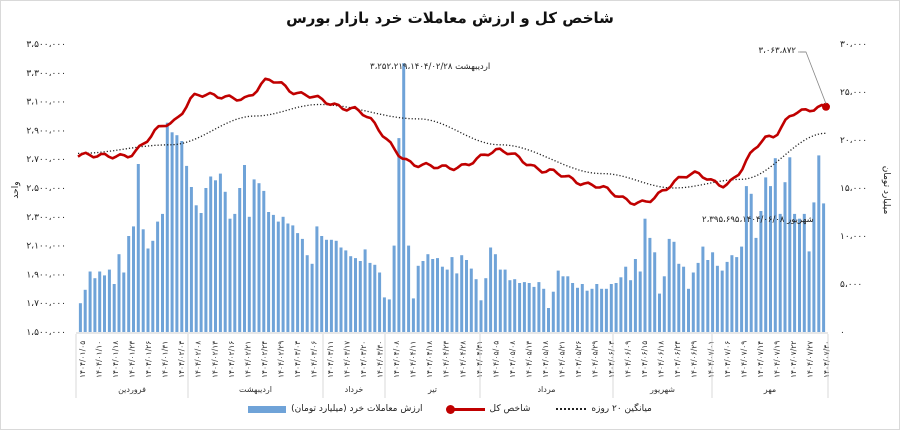 The image size is (900, 430). Describe the element at coordinates (16, 189) in the screenshot. I see `left-axis-title: واحد` at that location.